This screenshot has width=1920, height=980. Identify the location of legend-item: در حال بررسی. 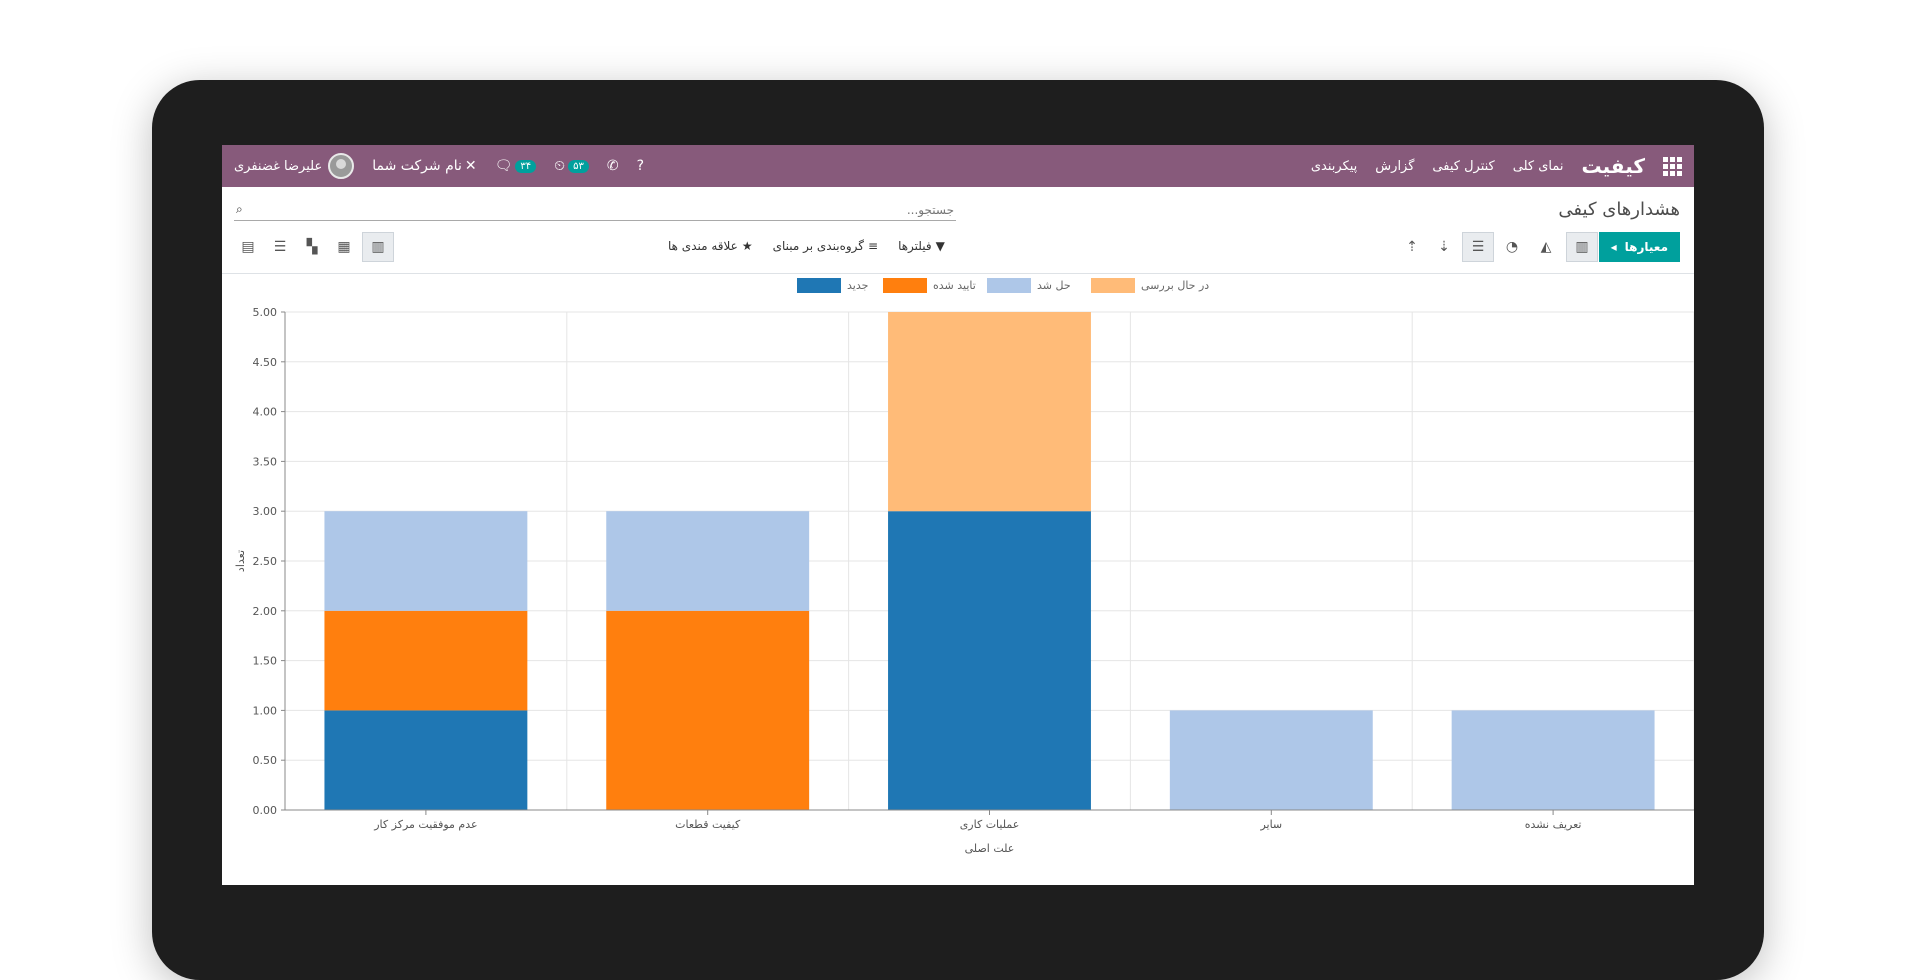
(1150, 285).